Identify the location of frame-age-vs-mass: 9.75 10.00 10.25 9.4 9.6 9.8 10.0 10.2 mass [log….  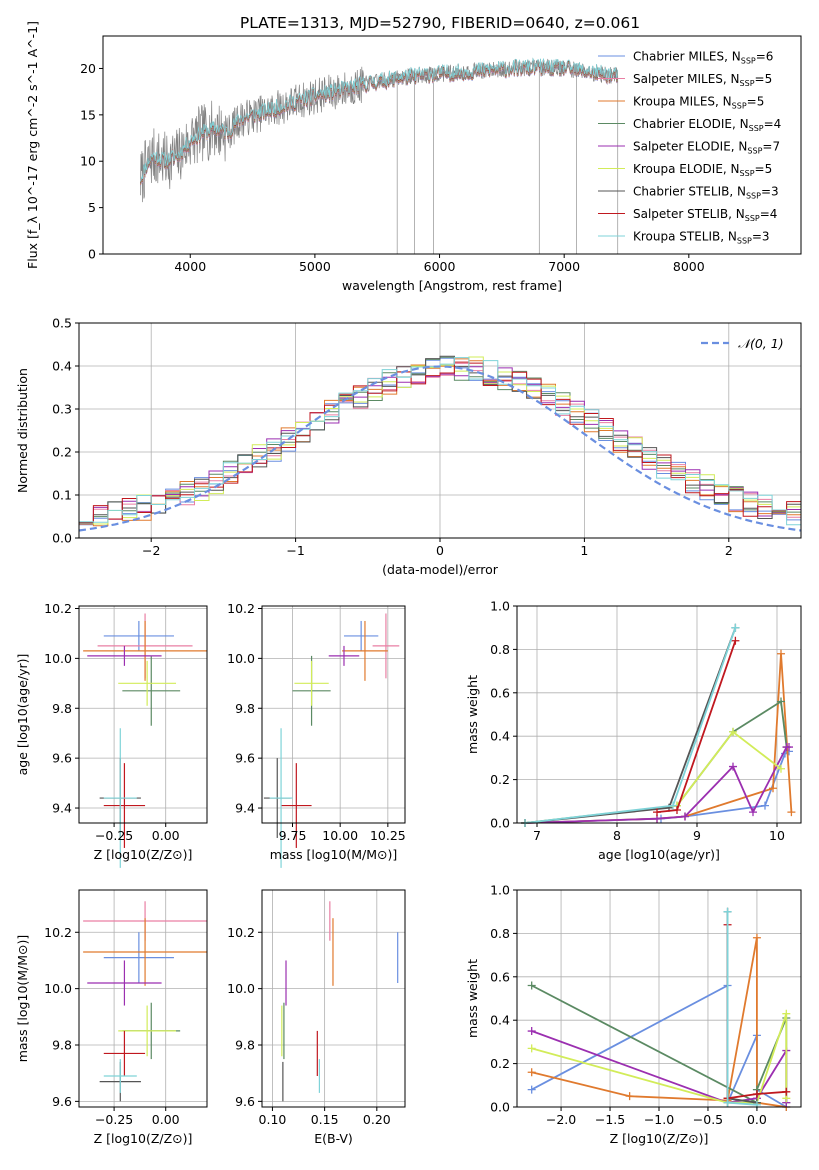
(316, 731).